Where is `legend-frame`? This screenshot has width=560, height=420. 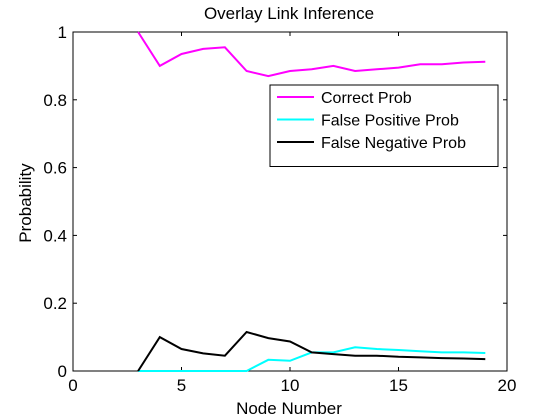
legend-frame is located at coordinates (384, 125).